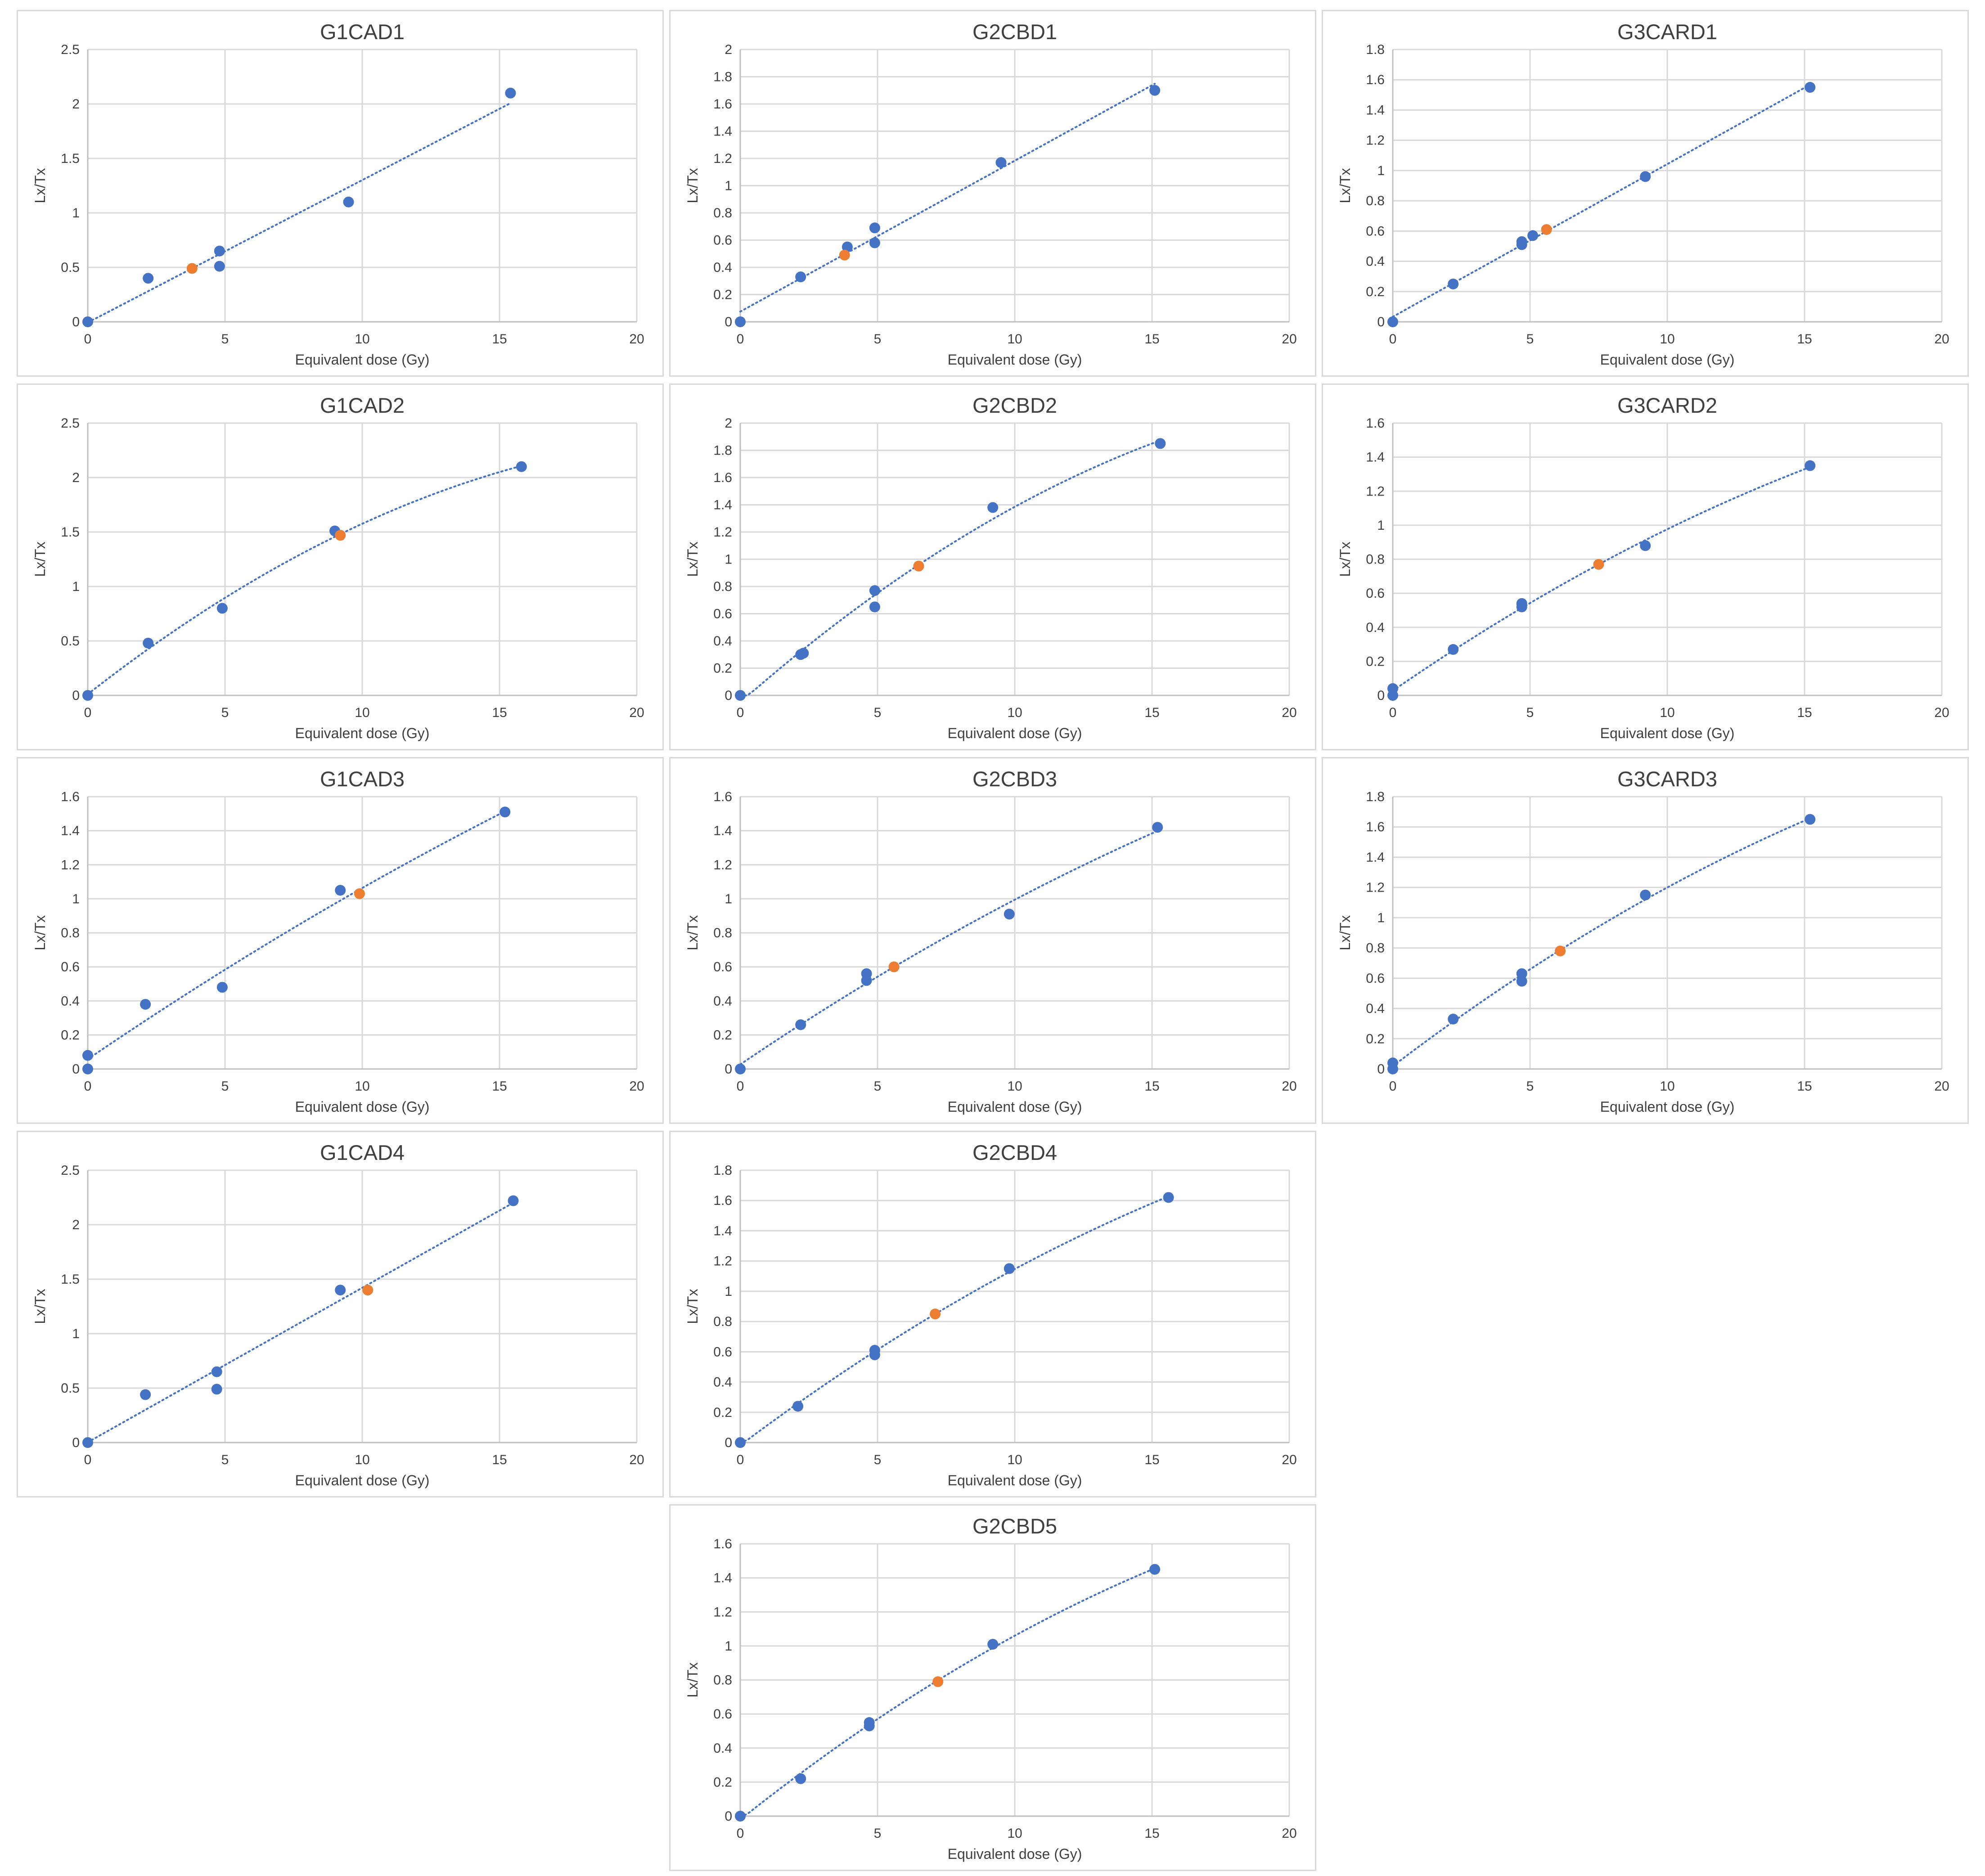 This screenshot has width=1985, height=1876. What do you see at coordinates (1375, 423) in the screenshot?
I see `y-tick-label: 1.6` at bounding box center [1375, 423].